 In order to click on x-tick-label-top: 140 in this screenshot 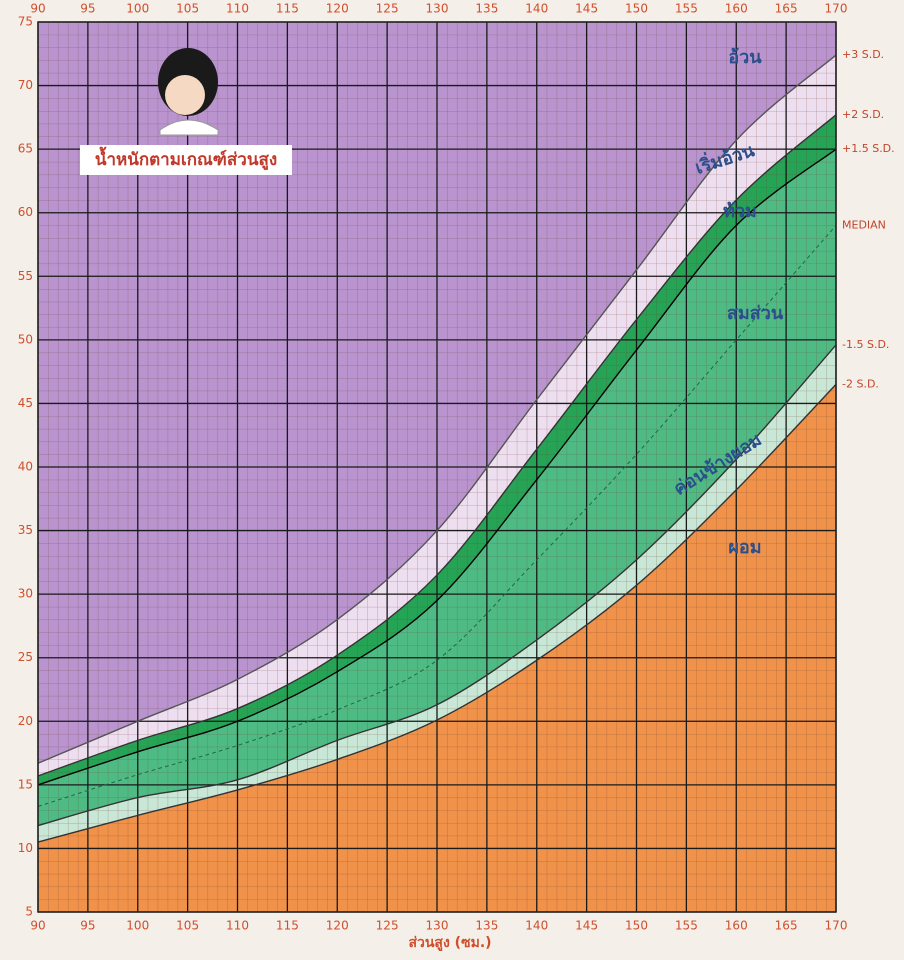, I will do `click(536, 9)`.